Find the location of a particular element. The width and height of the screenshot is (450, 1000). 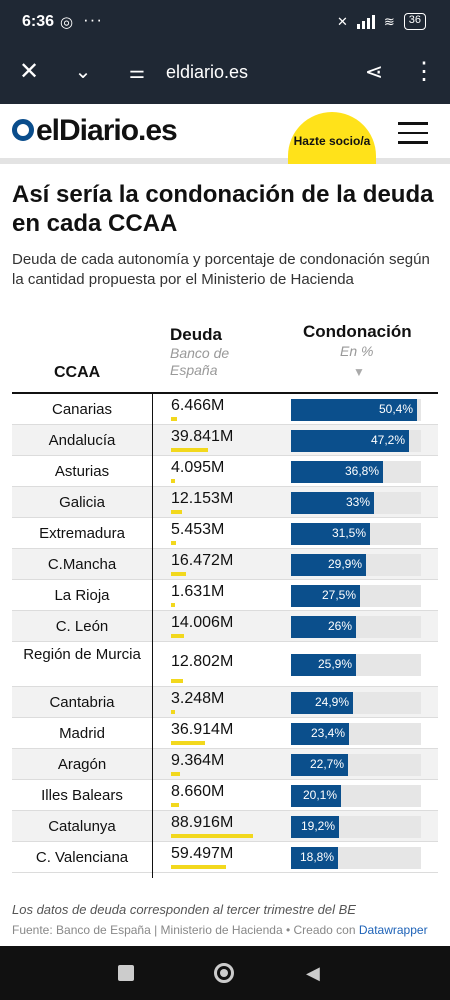

row-condonacion-pct: 23,4% is located at coordinates (327, 733).